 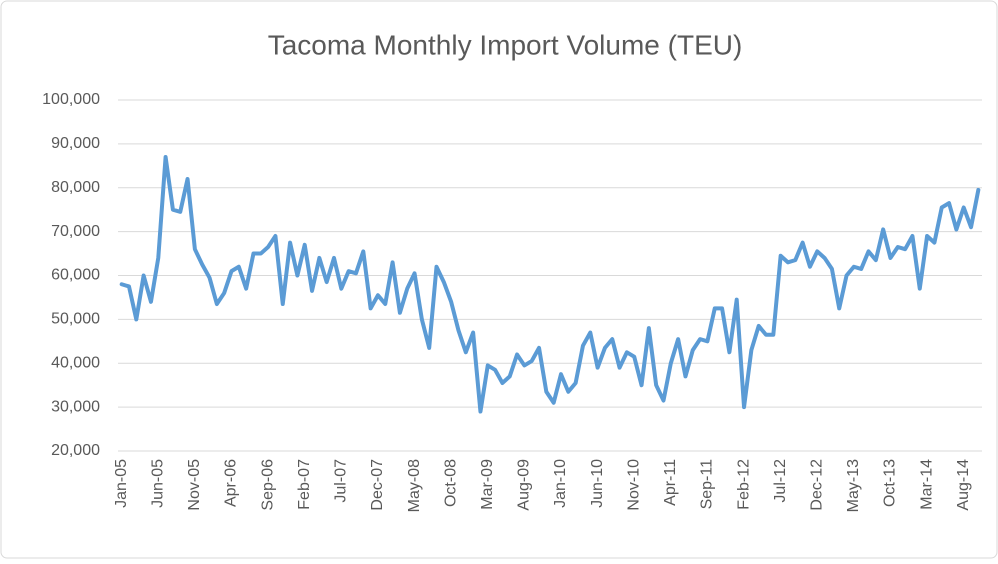 What do you see at coordinates (963, 485) in the screenshot?
I see `x-tick-label: Aug-14` at bounding box center [963, 485].